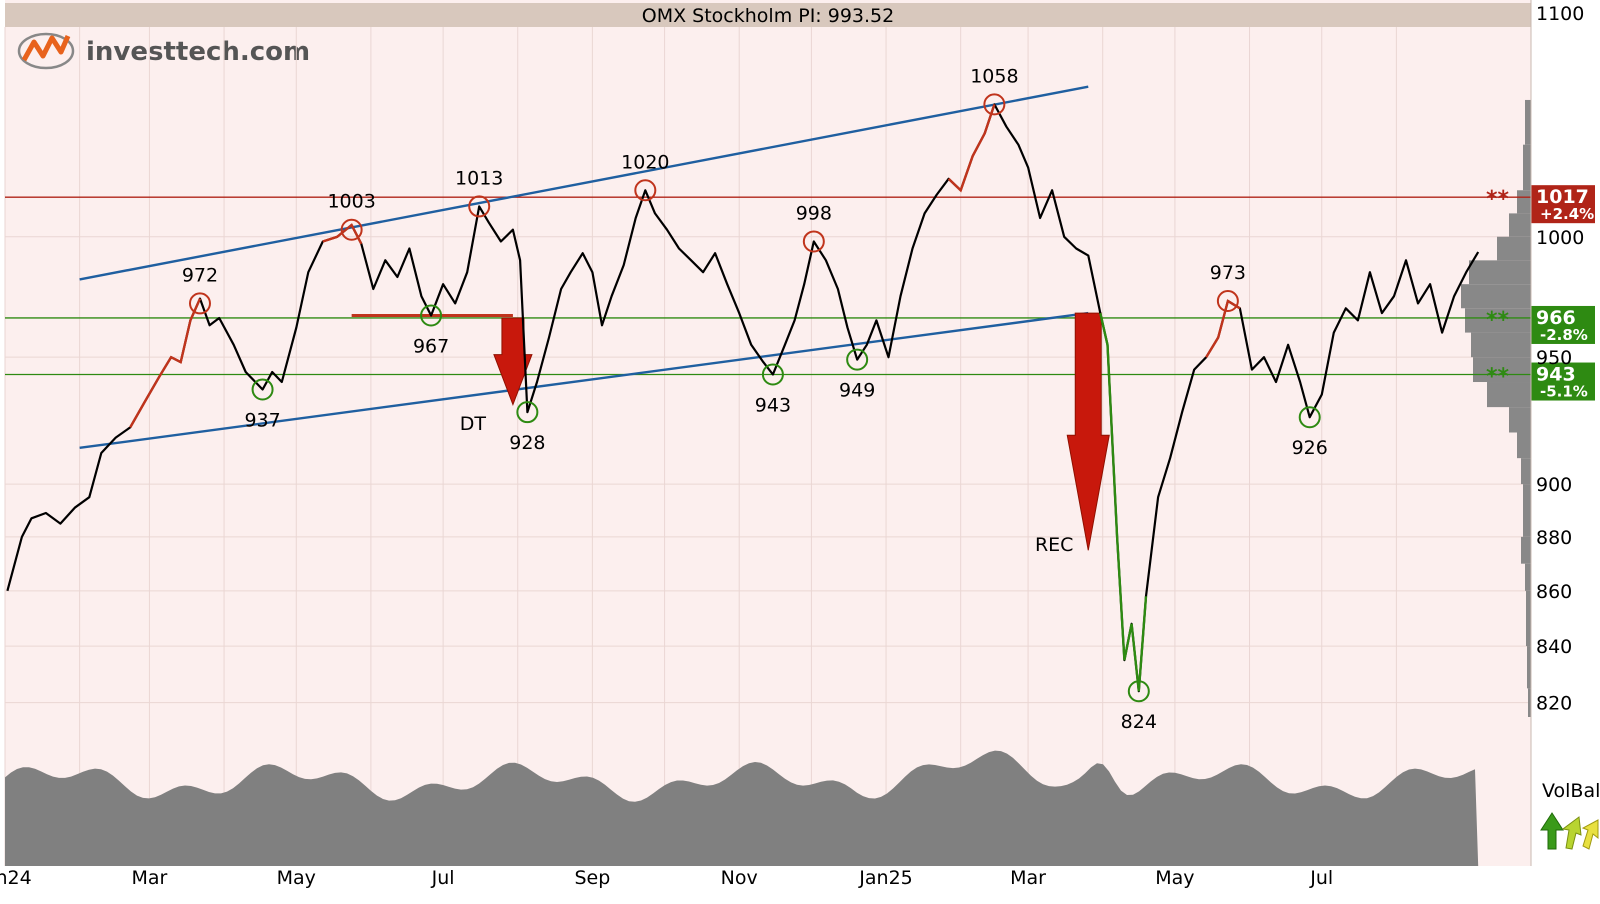 The image size is (1600, 904). I want to click on trend-channel-upper, so click(584, 183).